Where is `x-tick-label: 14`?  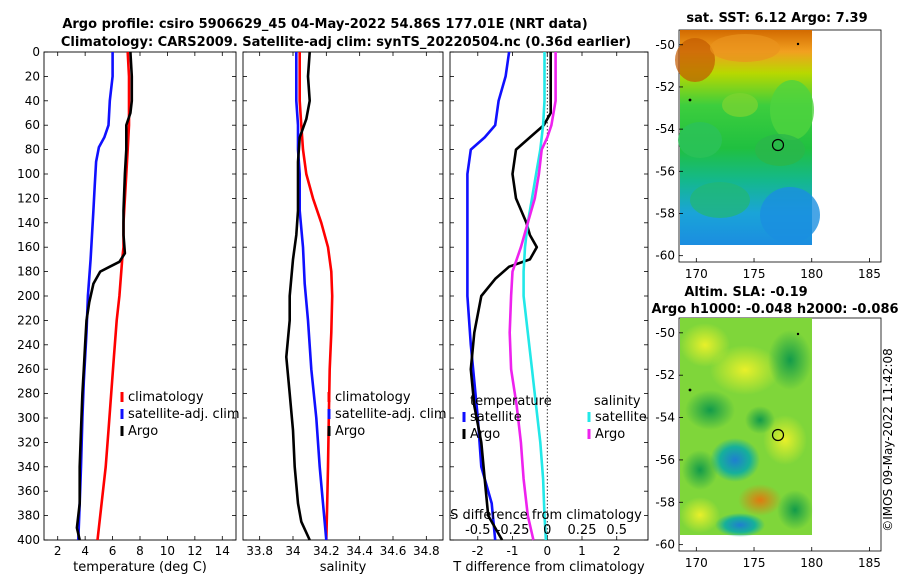
x-tick-label: 14 is located at coordinates (222, 551).